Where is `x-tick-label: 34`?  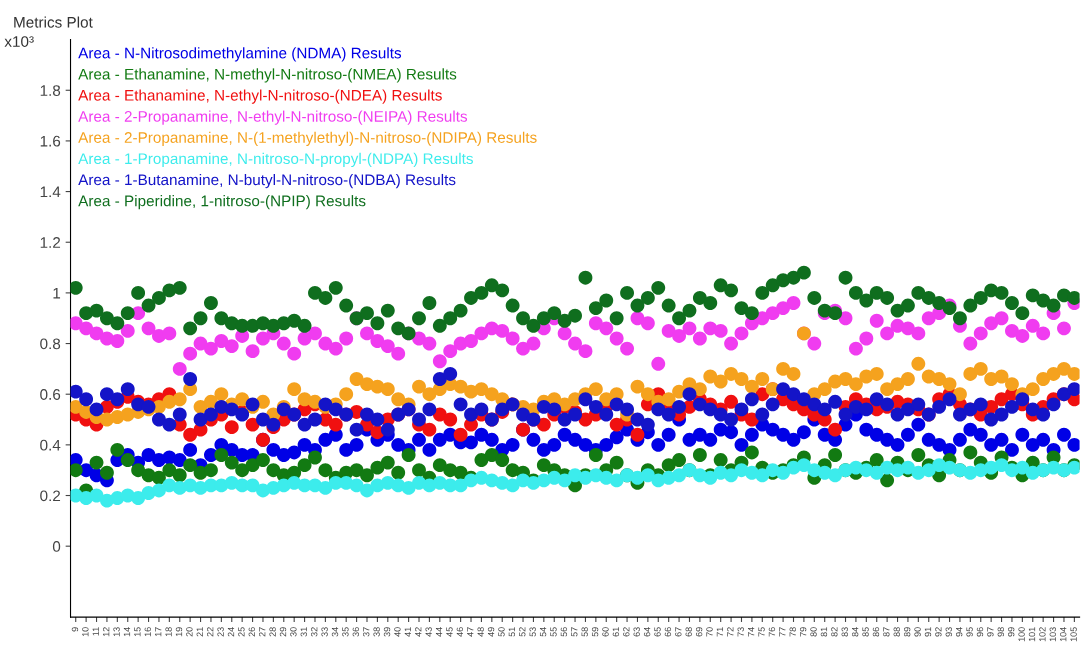
x-tick-label: 34 is located at coordinates (335, 632).